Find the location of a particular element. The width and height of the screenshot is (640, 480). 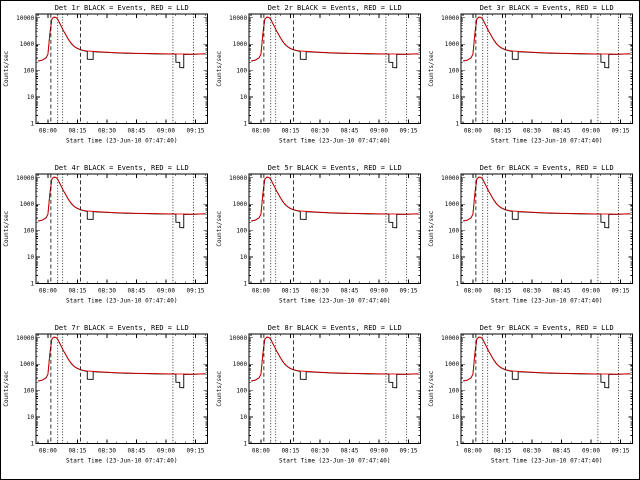

chart-title: Det 3r BLACK = Events, RED = LLD is located at coordinates (547, 8).